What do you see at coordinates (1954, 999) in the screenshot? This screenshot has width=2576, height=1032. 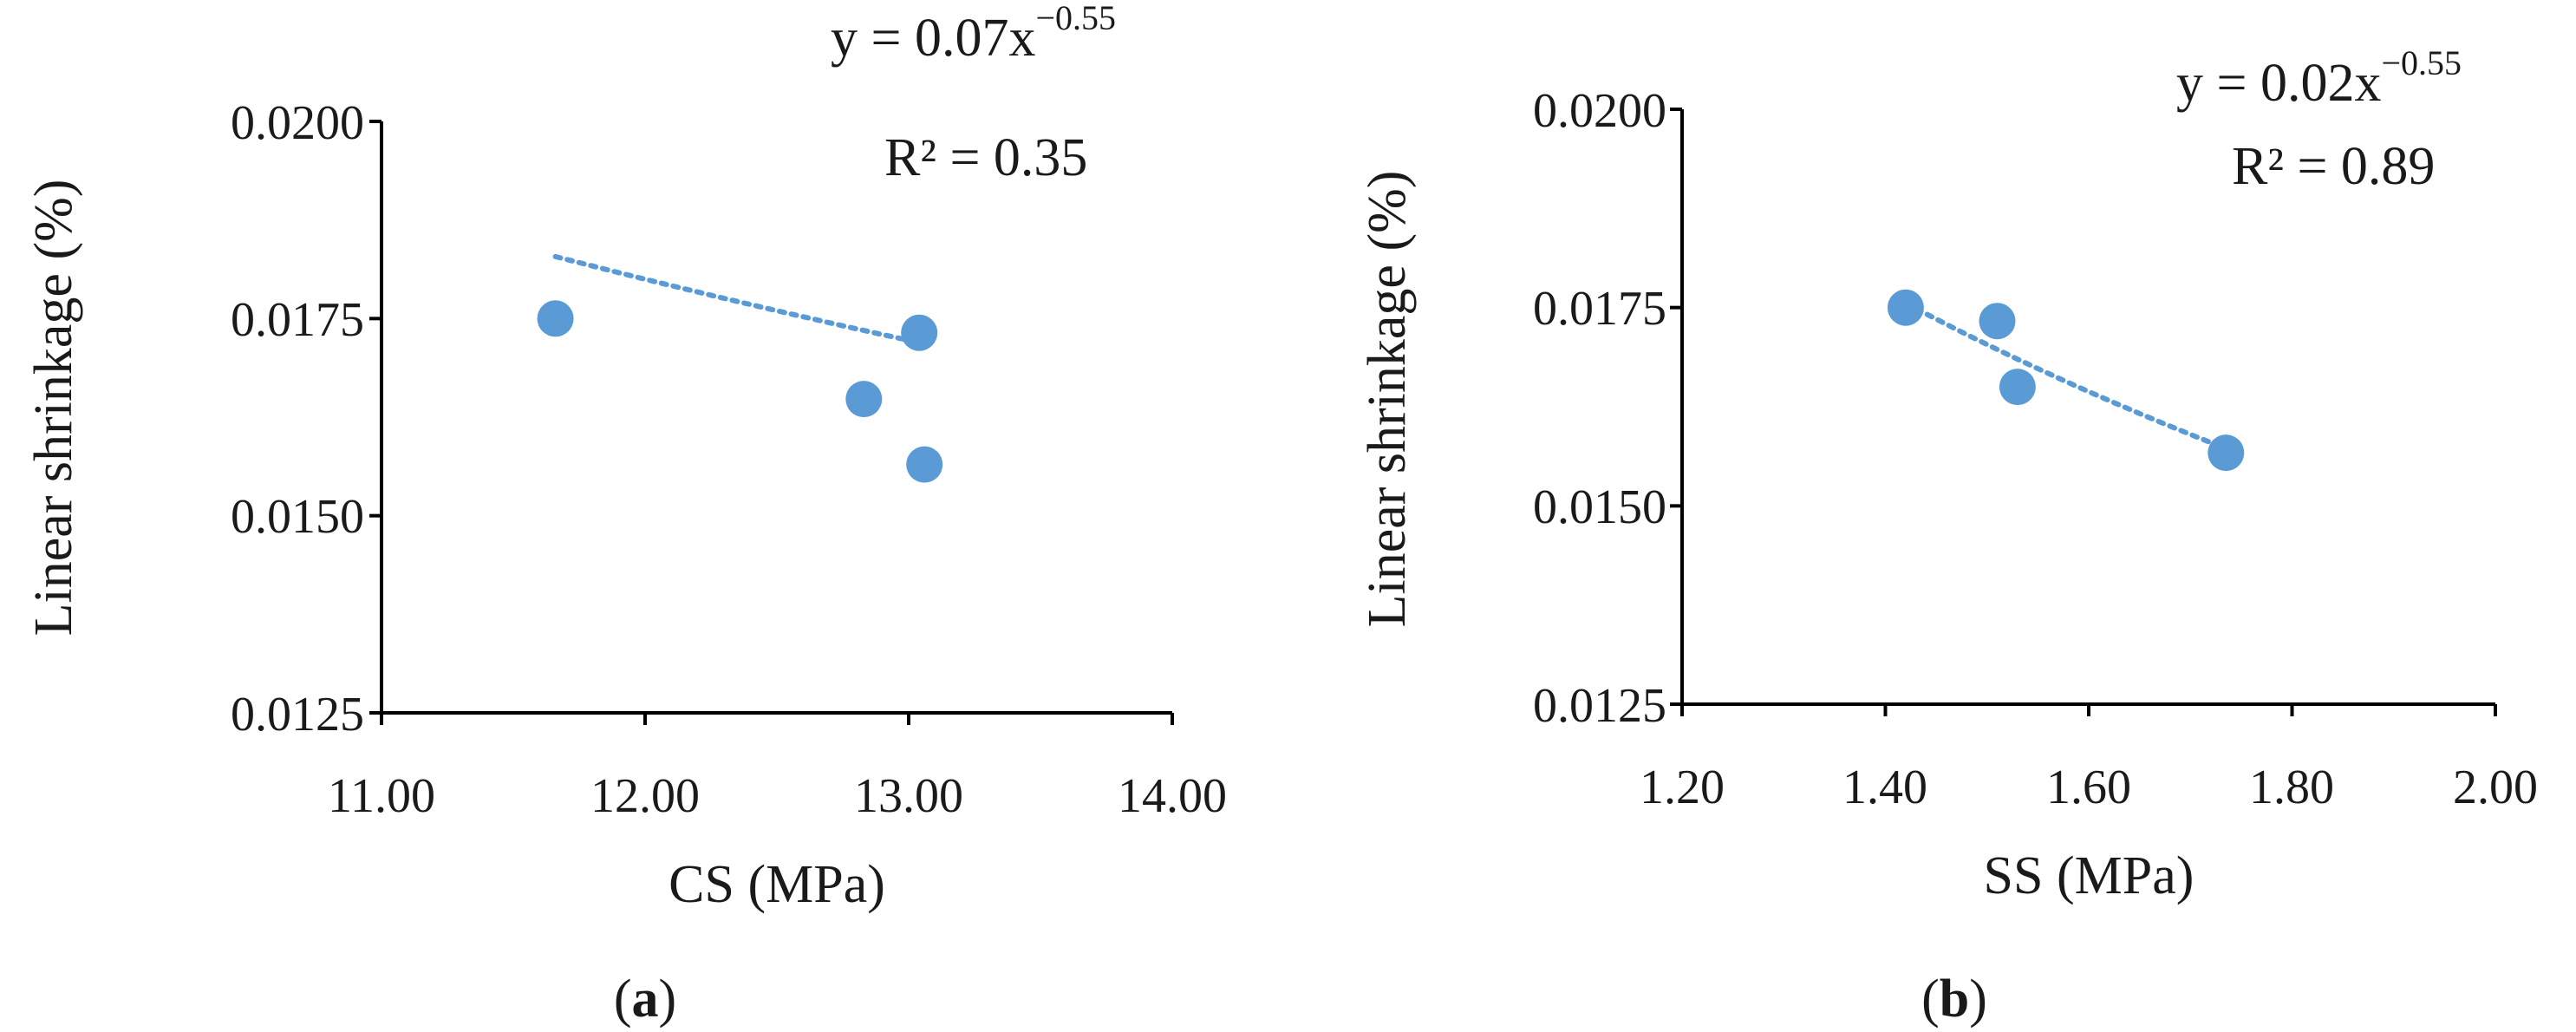 I see `panel-label-b: (b)` at bounding box center [1954, 999].